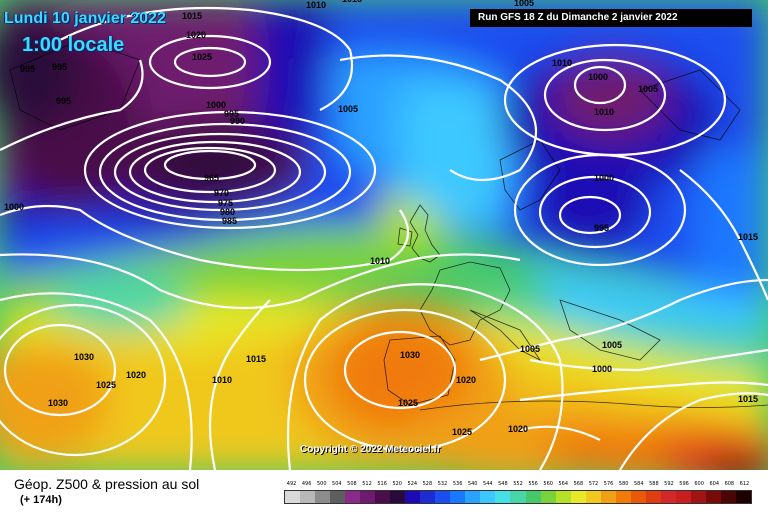  What do you see at coordinates (370, 449) in the screenshot?
I see `copyright-notice: Copyright © 2022 Meteociel.fr` at bounding box center [370, 449].